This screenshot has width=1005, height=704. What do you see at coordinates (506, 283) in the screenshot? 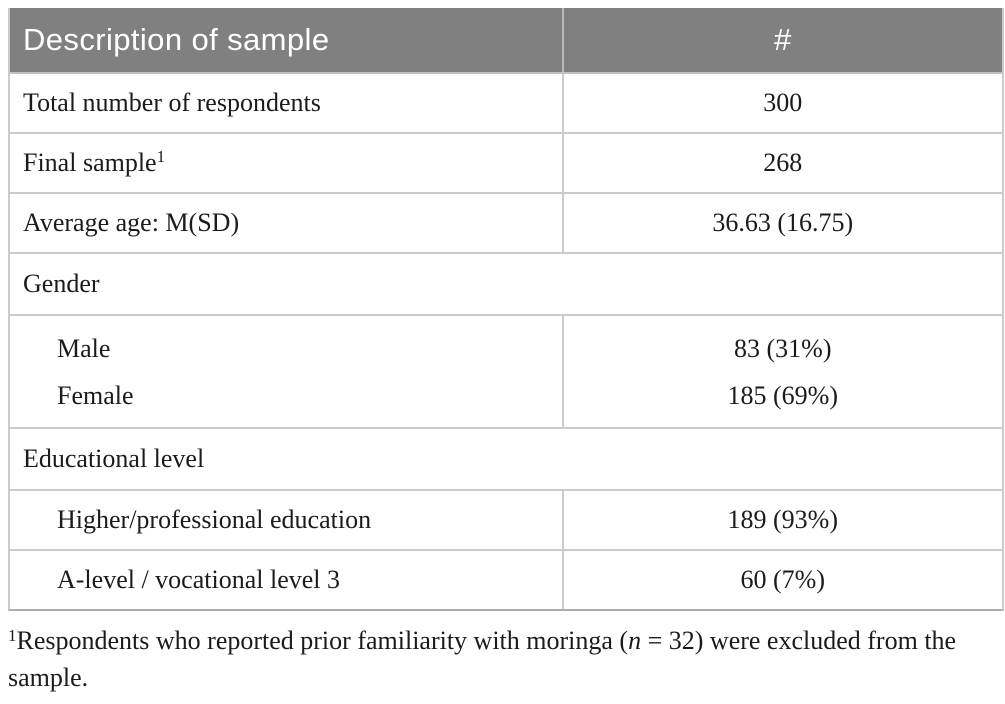
I see `table-group-row-gender: Gender` at bounding box center [506, 283].